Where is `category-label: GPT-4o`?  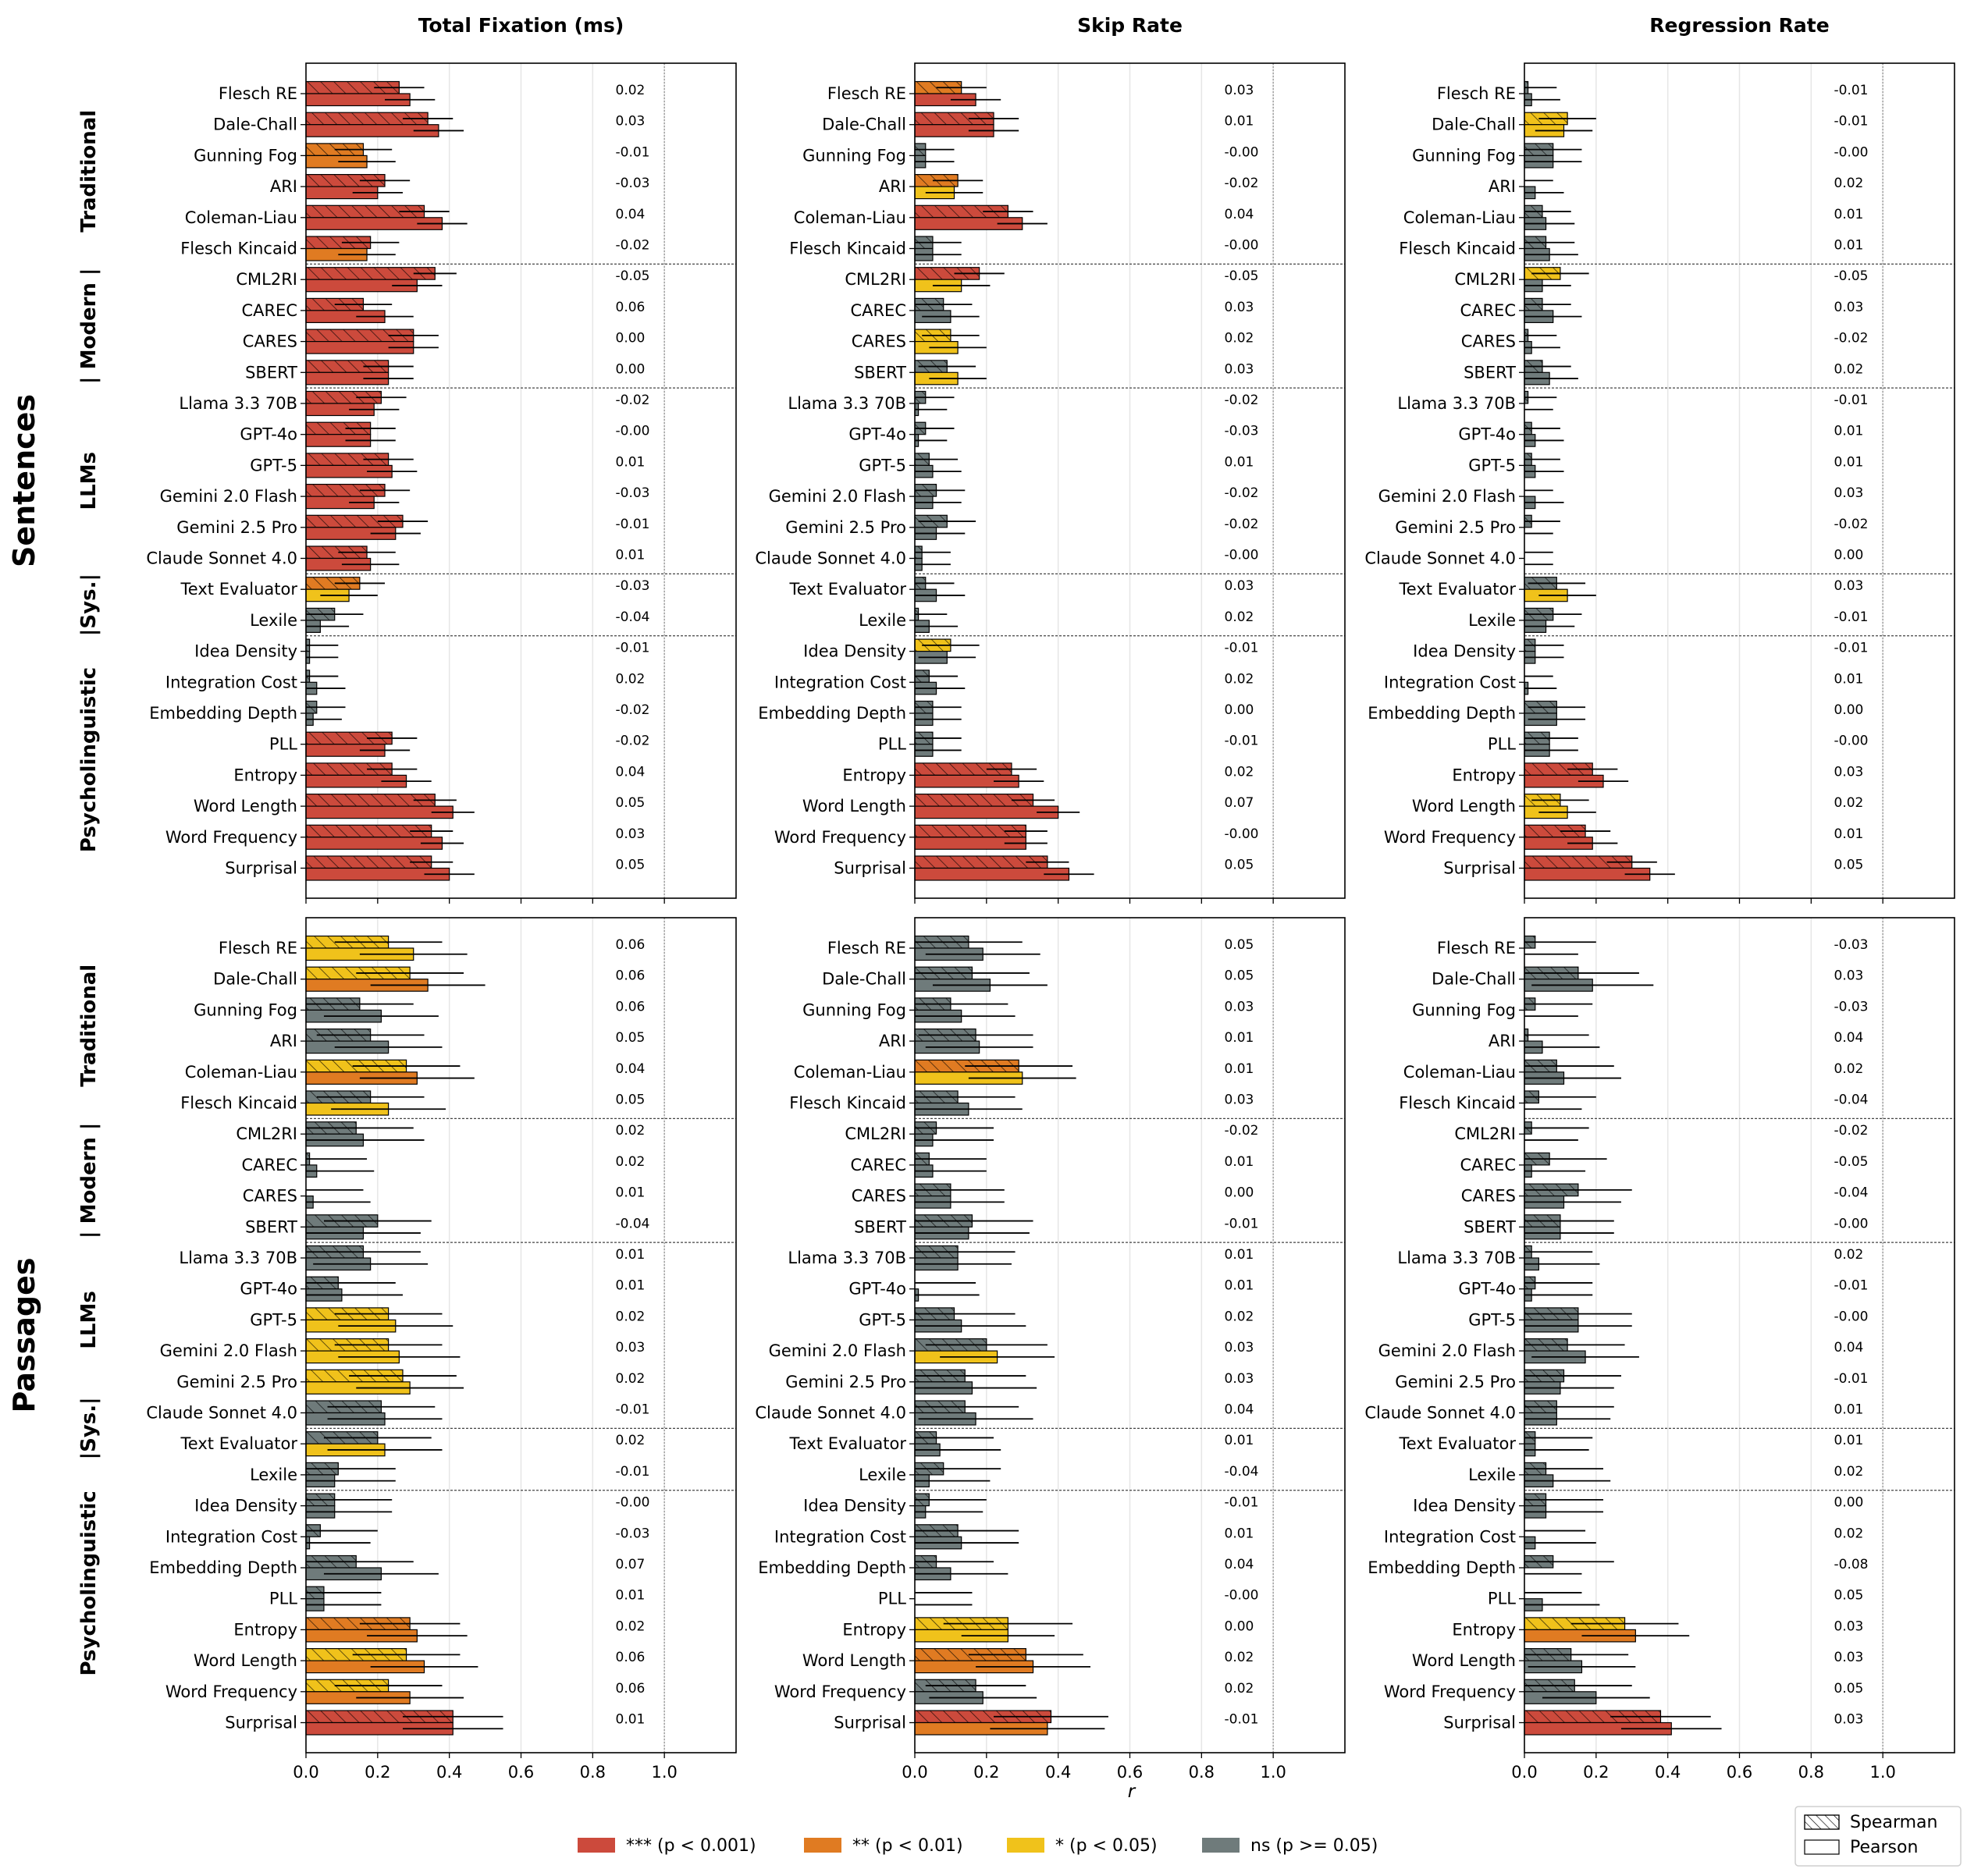
category-label: GPT-4o is located at coordinates (269, 1289).